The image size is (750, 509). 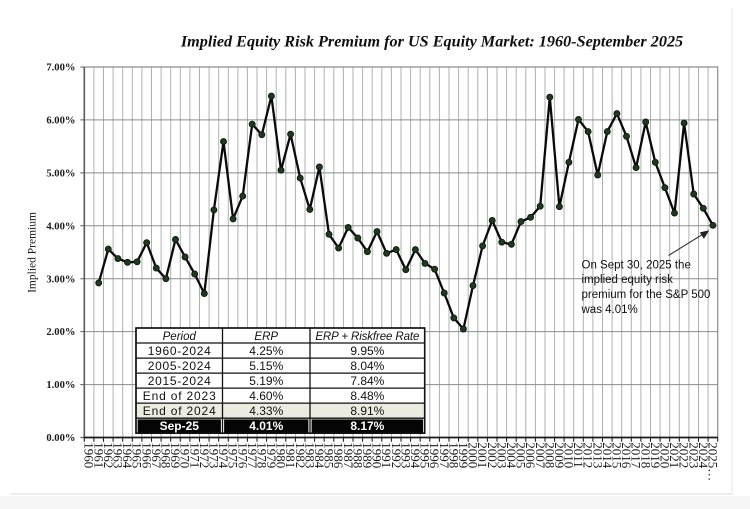 What do you see at coordinates (588, 455) in the screenshot?
I see `svg-text: 2012` at bounding box center [588, 455].